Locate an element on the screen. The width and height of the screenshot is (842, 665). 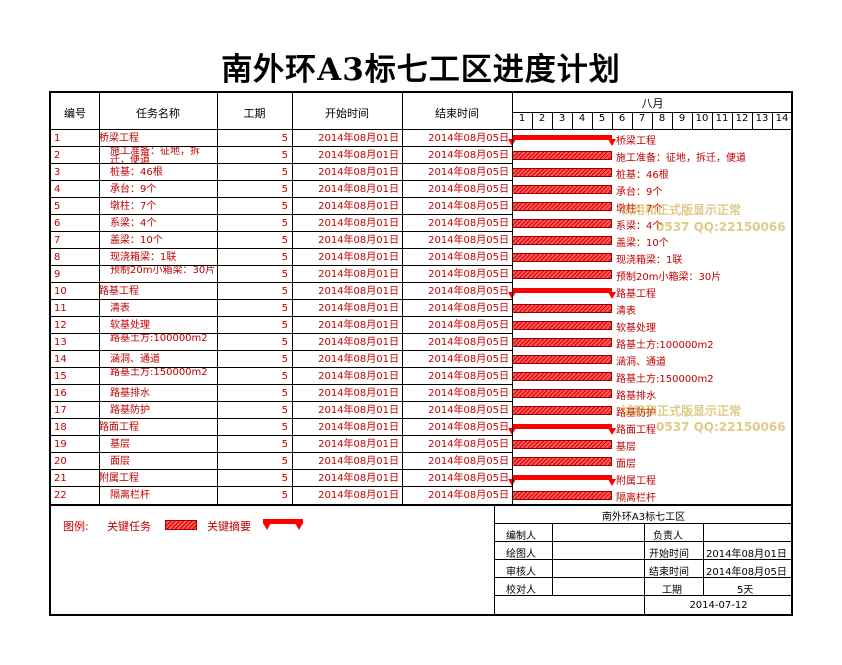
task-no: 19 is located at coordinates (60, 444).